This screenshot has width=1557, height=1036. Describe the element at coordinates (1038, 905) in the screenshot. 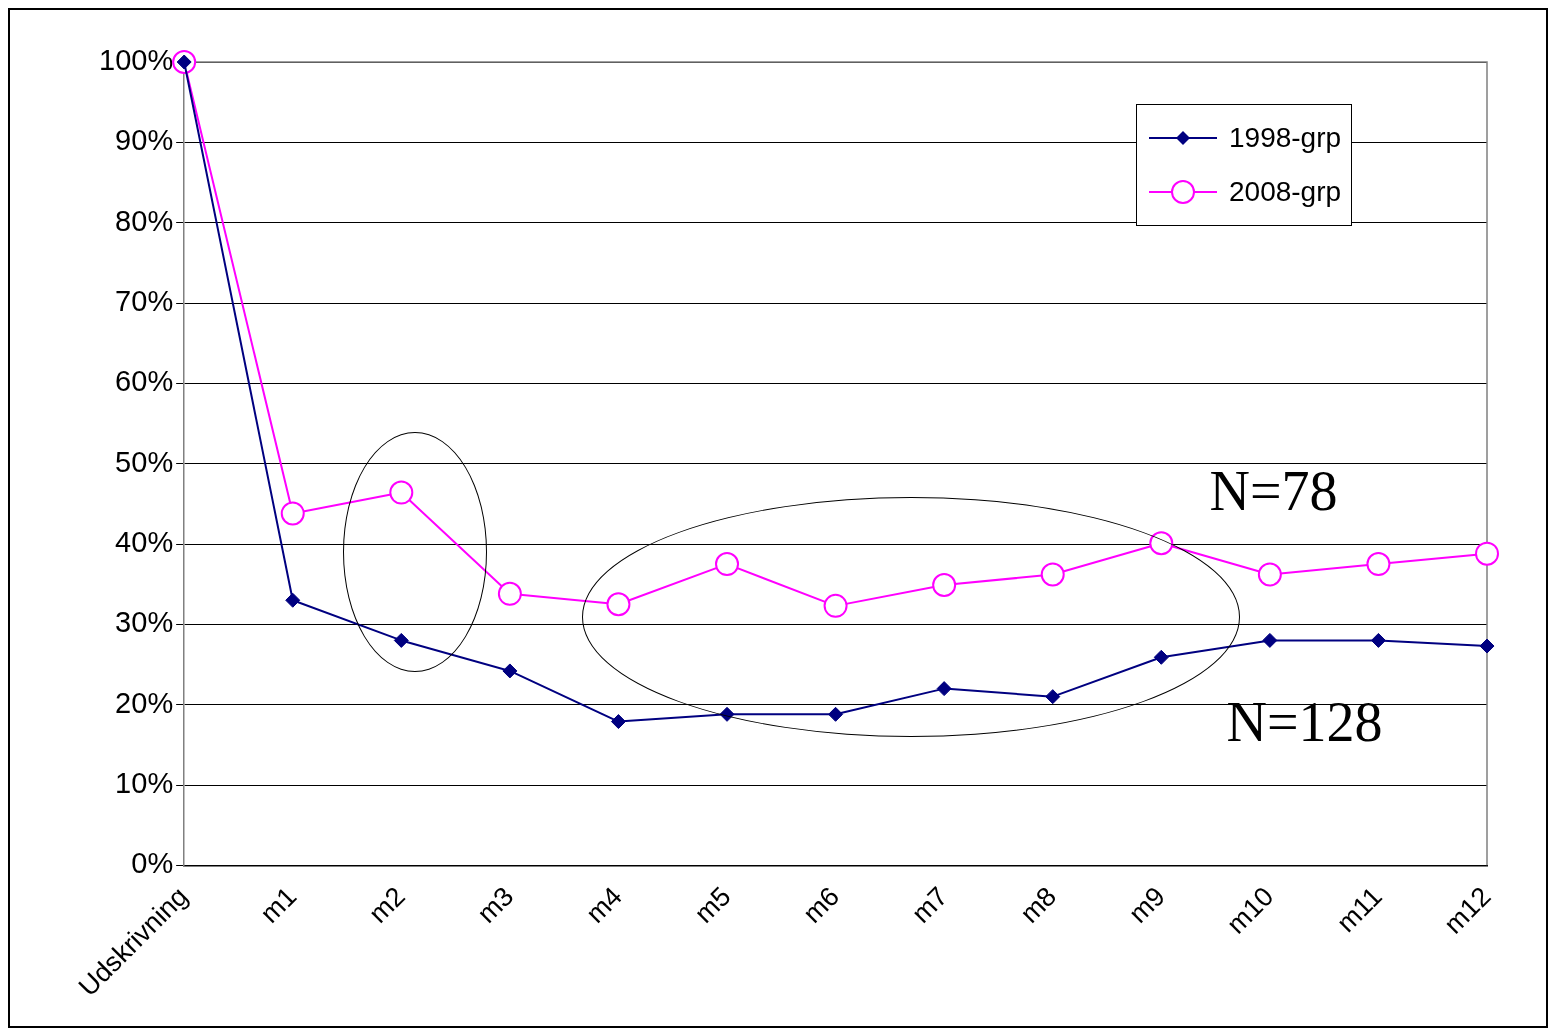

I see `x-tick-label: m8` at that location.